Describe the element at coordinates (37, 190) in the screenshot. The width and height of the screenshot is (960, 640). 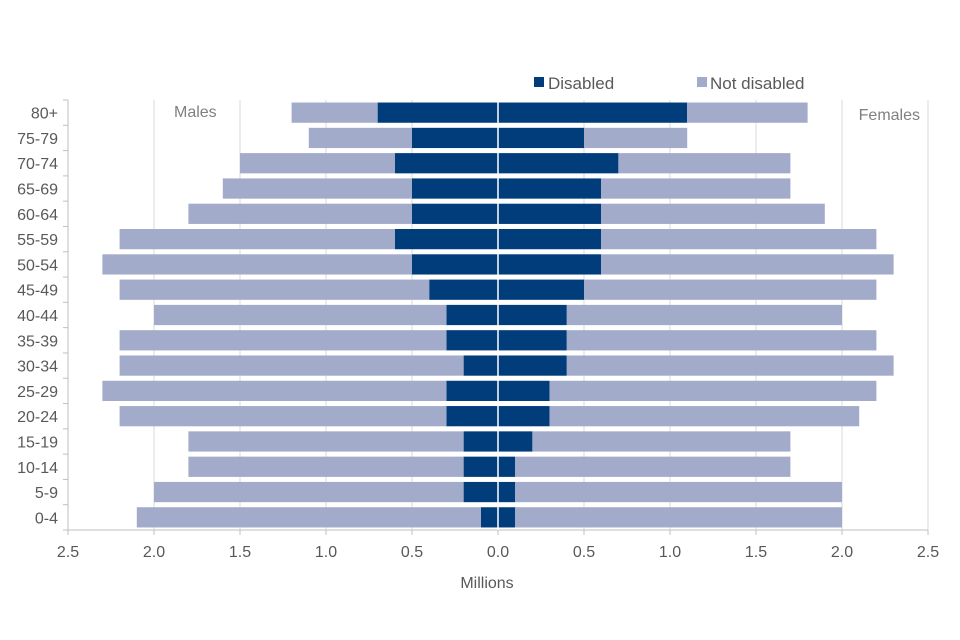
I see `y-tick-label: 65-69` at that location.